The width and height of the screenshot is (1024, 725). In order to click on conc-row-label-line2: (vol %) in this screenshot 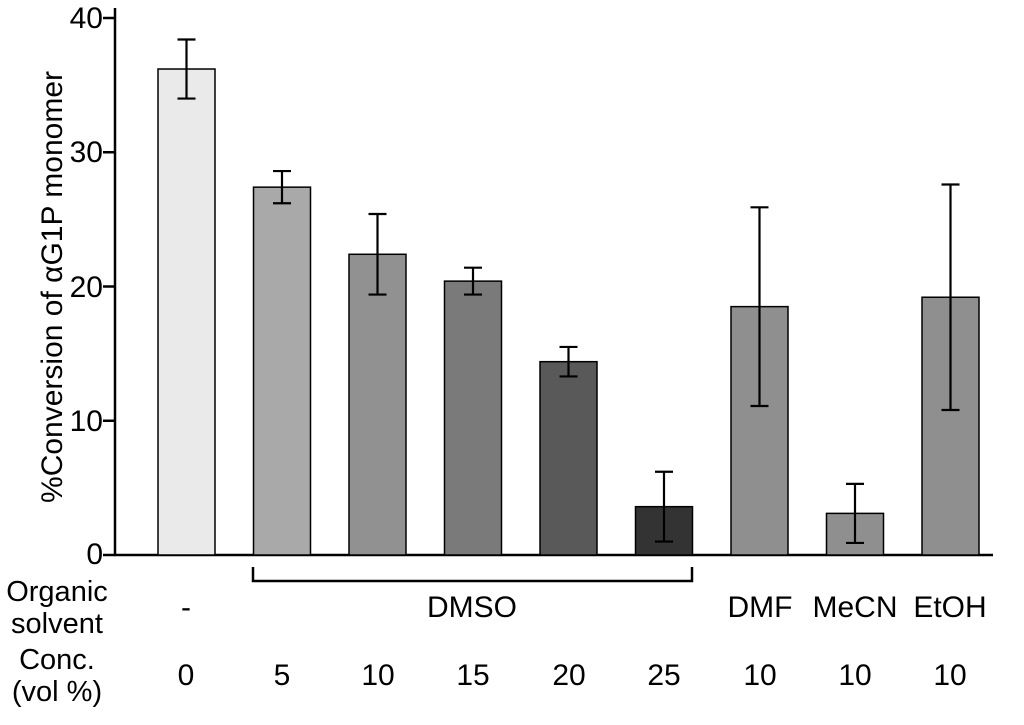, I will do `click(57, 692)`.